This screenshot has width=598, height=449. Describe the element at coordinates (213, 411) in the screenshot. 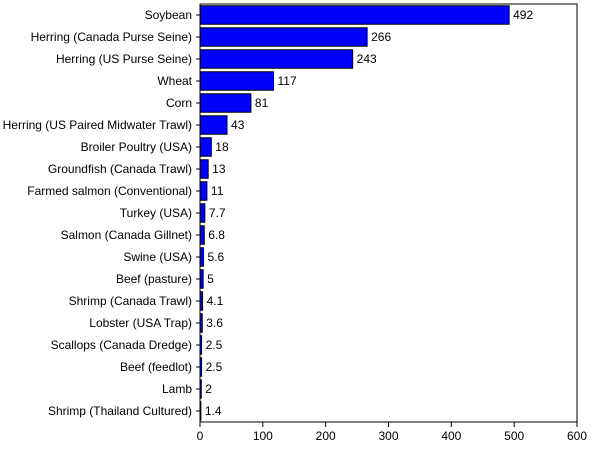

I see `value-label: 1.4` at that location.